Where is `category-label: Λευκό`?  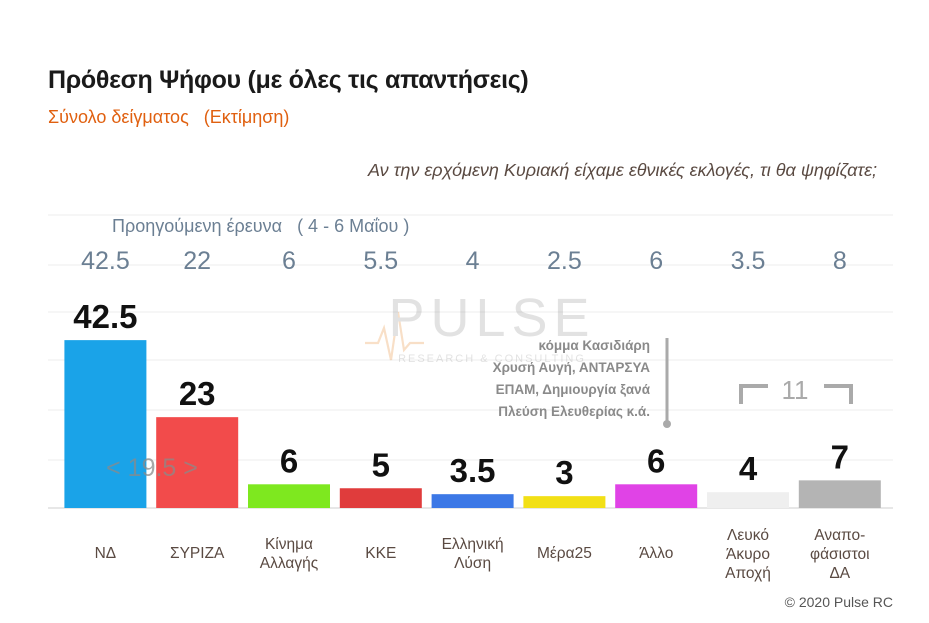
category-label: Λευκό is located at coordinates (748, 535).